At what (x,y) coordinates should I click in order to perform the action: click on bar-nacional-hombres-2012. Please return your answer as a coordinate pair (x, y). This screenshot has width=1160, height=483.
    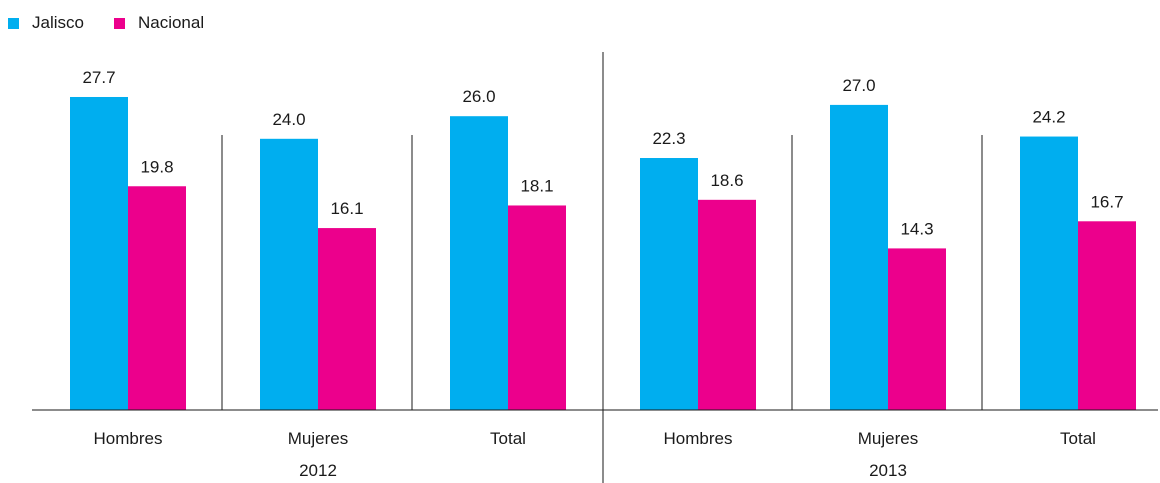
    Looking at the image, I should click on (157, 298).